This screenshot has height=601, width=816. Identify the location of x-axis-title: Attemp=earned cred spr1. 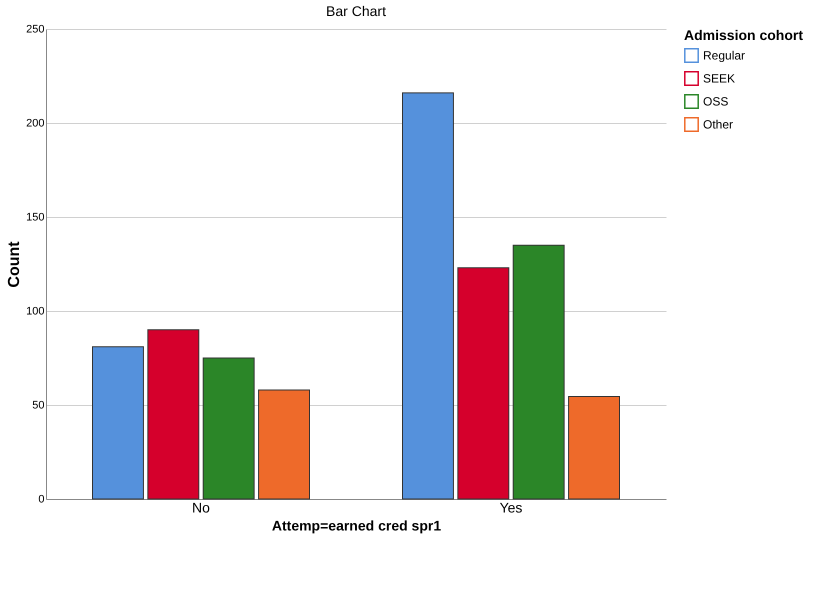
(357, 526).